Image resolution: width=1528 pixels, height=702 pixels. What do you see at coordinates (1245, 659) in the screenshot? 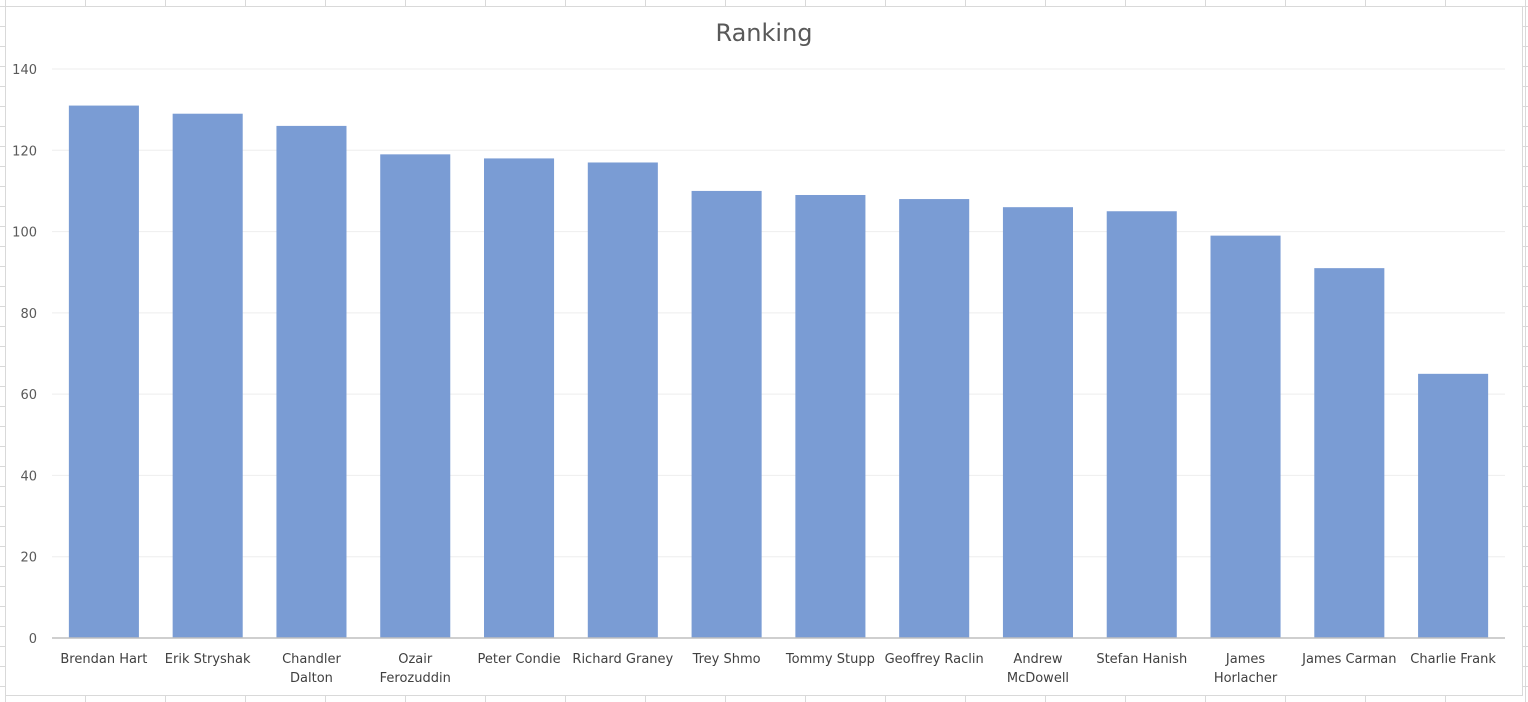
I see `x-category-label: James` at bounding box center [1245, 659].